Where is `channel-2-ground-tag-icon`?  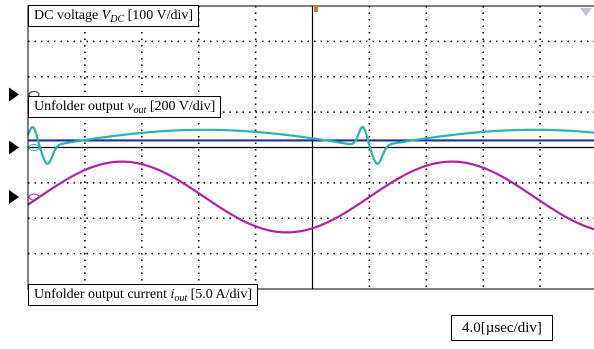 channel-2-ground-tag-icon is located at coordinates (34, 147).